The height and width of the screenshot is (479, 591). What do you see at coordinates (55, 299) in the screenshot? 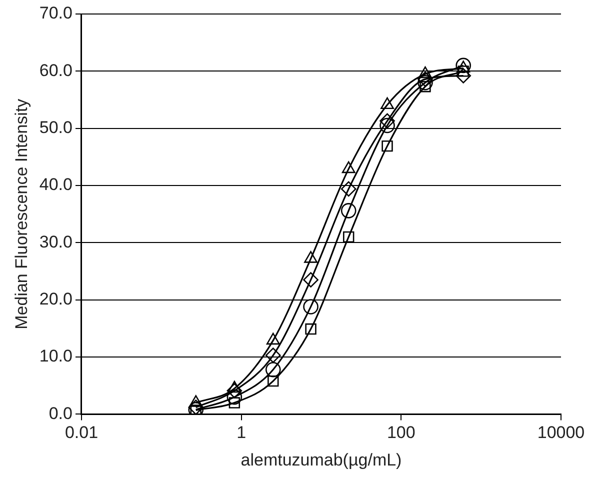
I see `y-tick-label: 20.0` at bounding box center [55, 299].